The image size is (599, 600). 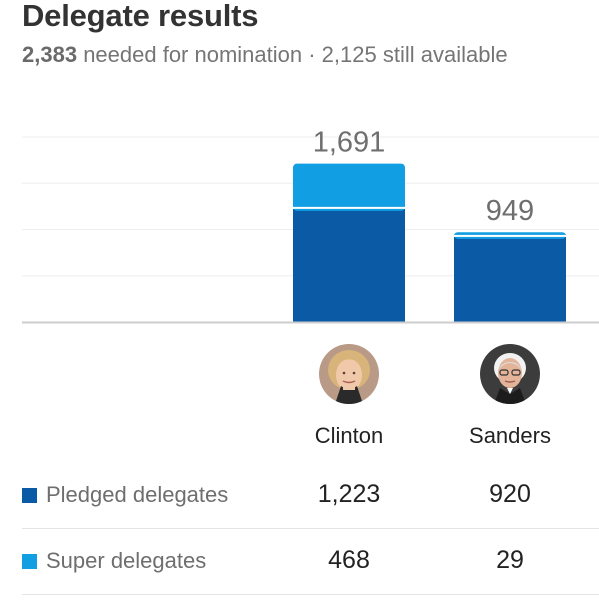 I want to click on sanders-portrait-icon, so click(x=510, y=374).